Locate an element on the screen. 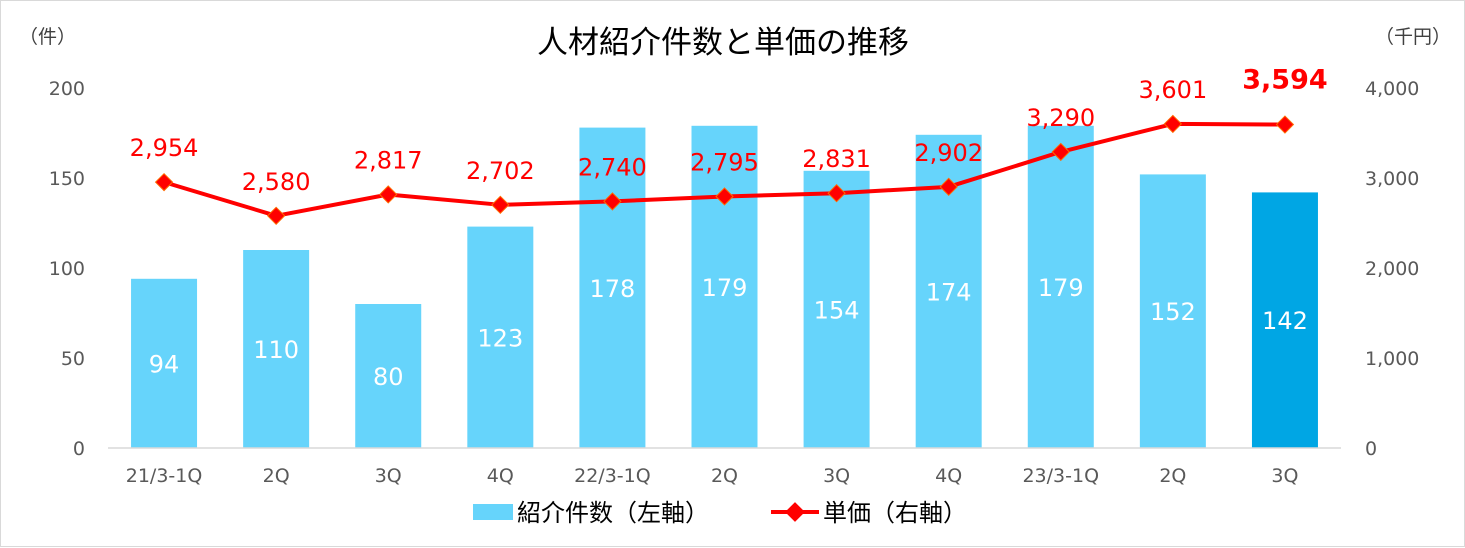 The height and width of the screenshot is (548, 1465). legend-line-label: 単価（右軸） is located at coordinates (895, 513).